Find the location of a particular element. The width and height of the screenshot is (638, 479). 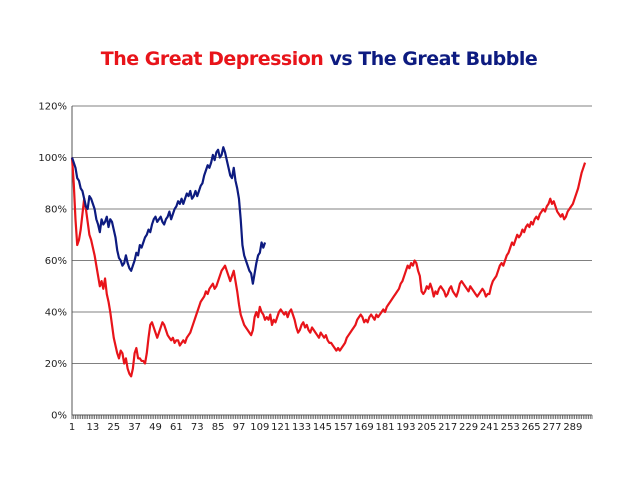

x-tick-label: 205 is located at coordinates (426, 427).